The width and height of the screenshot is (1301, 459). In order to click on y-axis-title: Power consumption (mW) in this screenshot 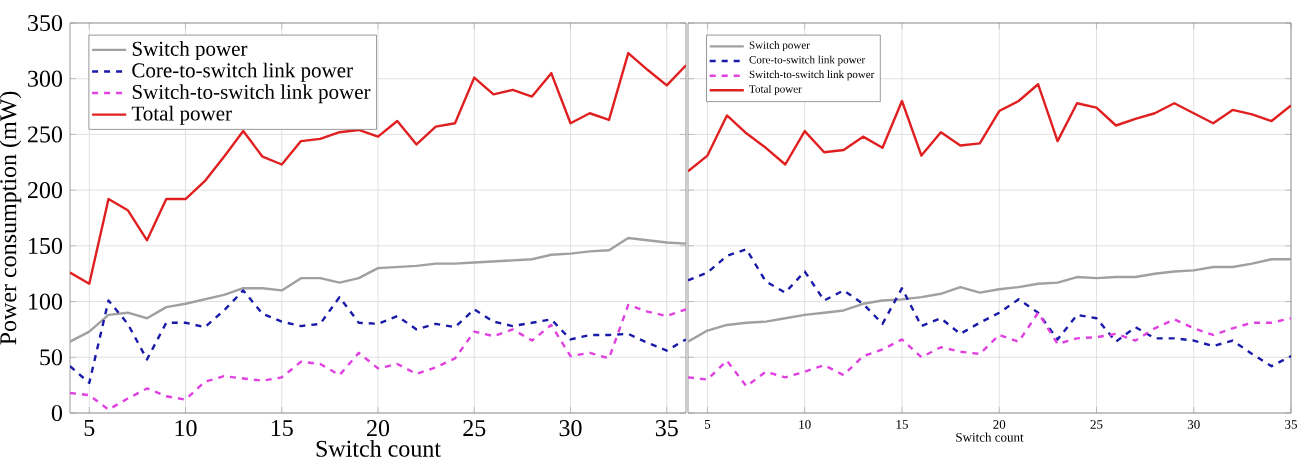, I will do `click(11, 218)`.